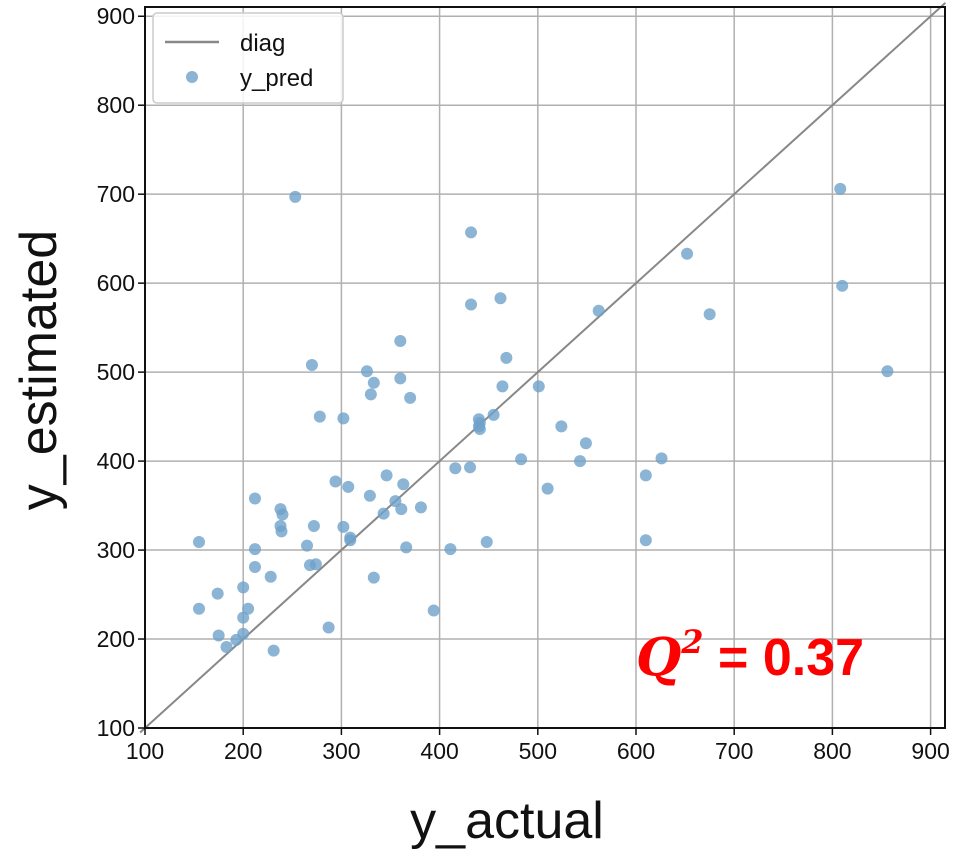 This screenshot has width=969, height=853. I want to click on q-symbol: Q, so click(658, 657).